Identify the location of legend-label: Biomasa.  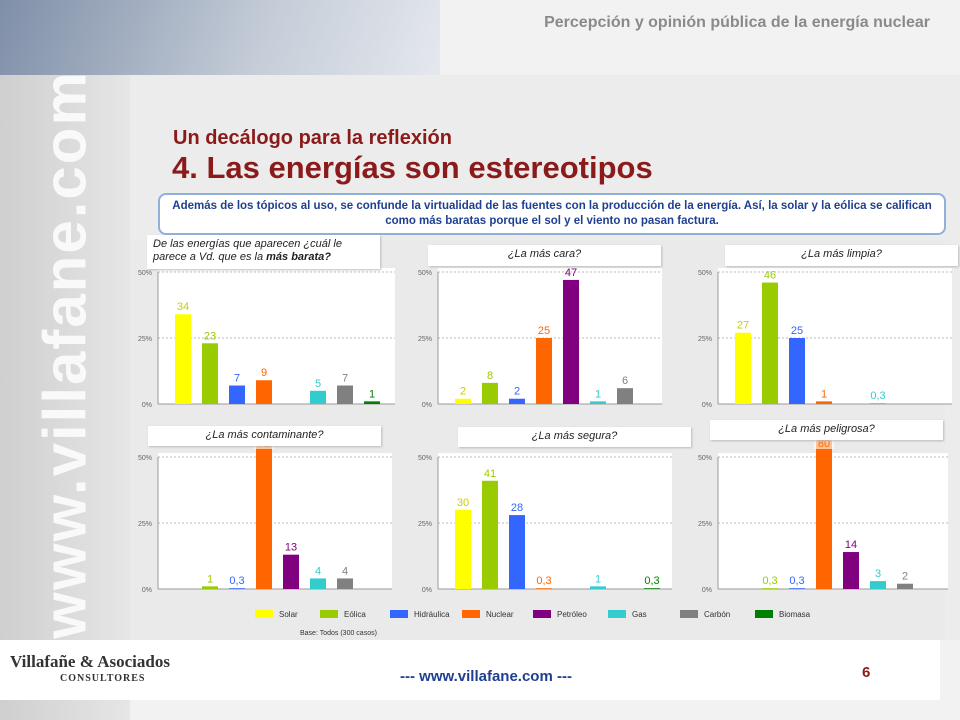
(795, 614).